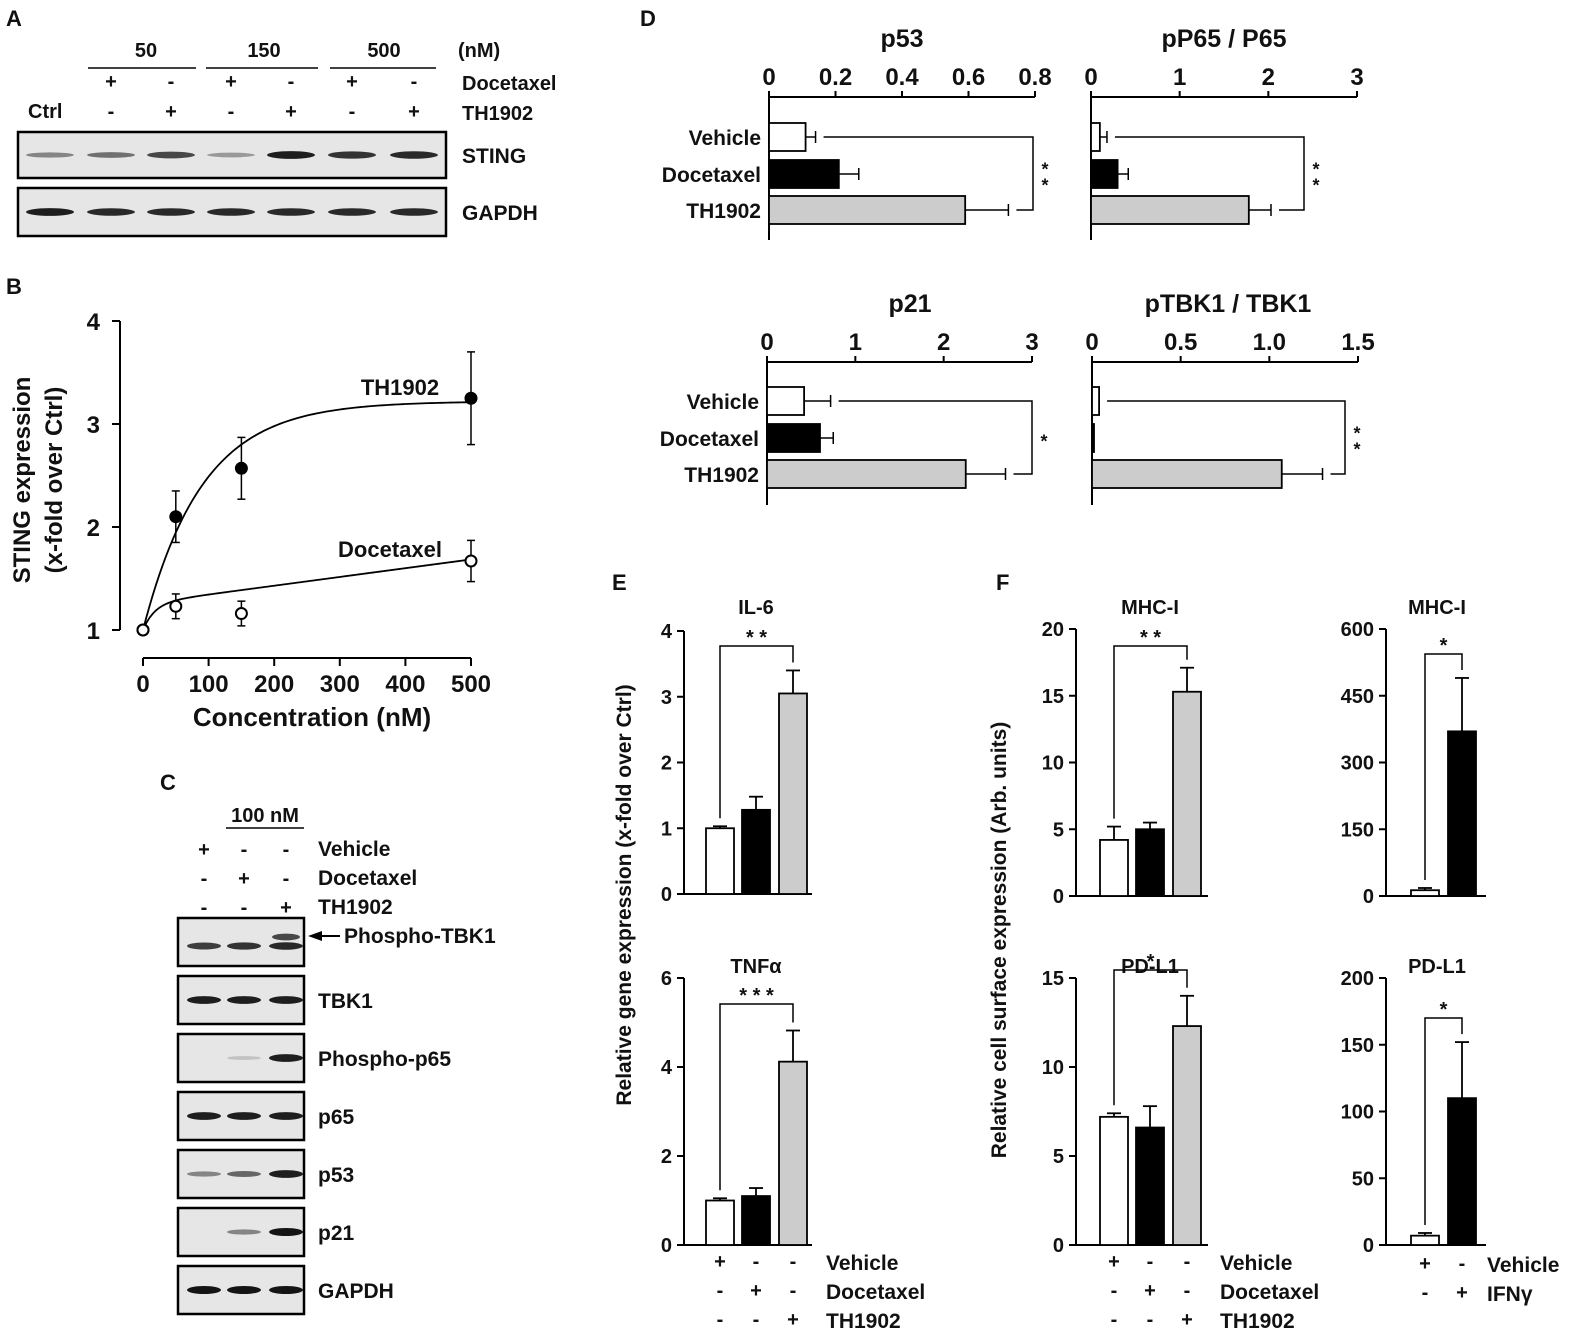 The width and height of the screenshot is (1584, 1342). Describe the element at coordinates (1150, 638) in the screenshot. I see `bar-chart-significance-stars: * *` at that location.